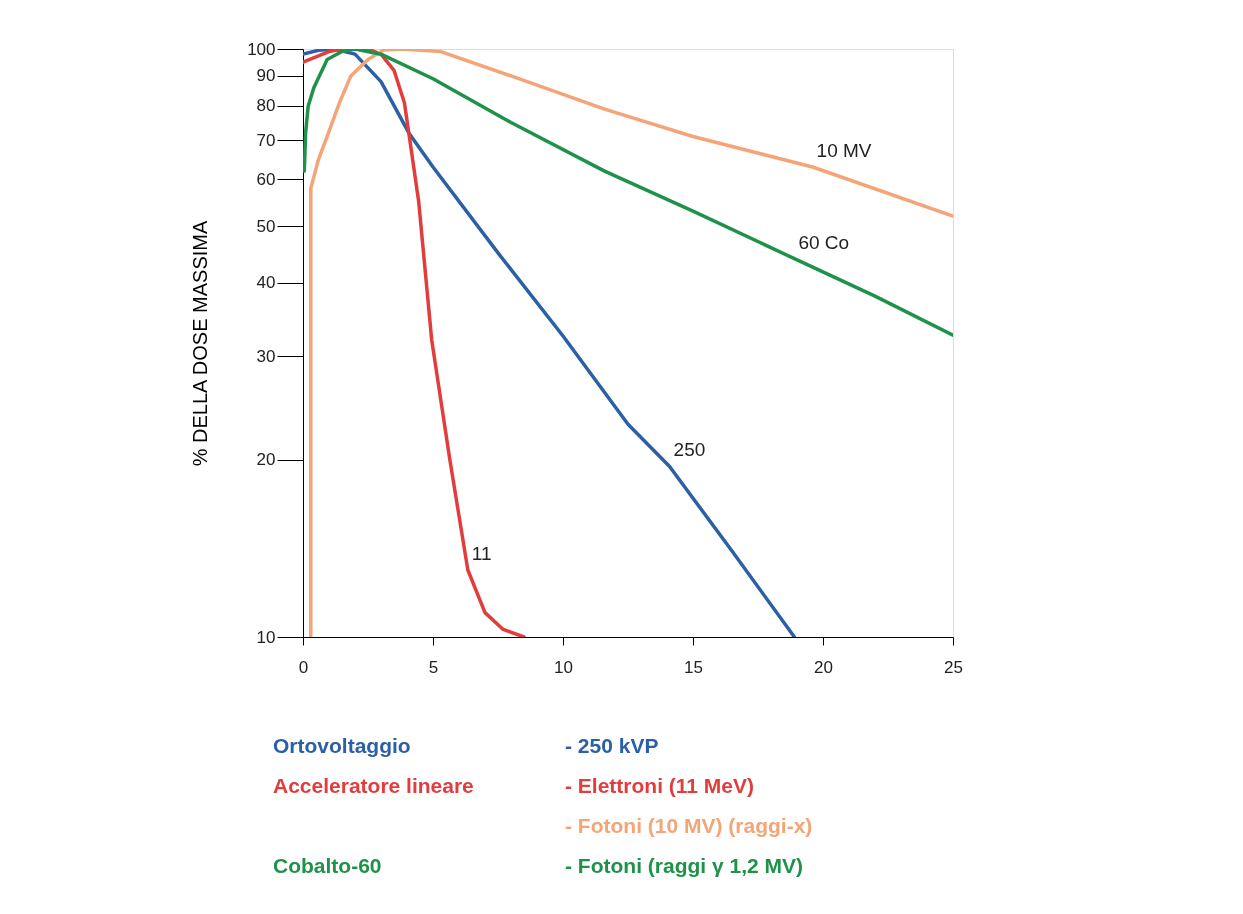 The height and width of the screenshot is (914, 1243). What do you see at coordinates (693, 667) in the screenshot?
I see `x-tick-label: 15` at bounding box center [693, 667].